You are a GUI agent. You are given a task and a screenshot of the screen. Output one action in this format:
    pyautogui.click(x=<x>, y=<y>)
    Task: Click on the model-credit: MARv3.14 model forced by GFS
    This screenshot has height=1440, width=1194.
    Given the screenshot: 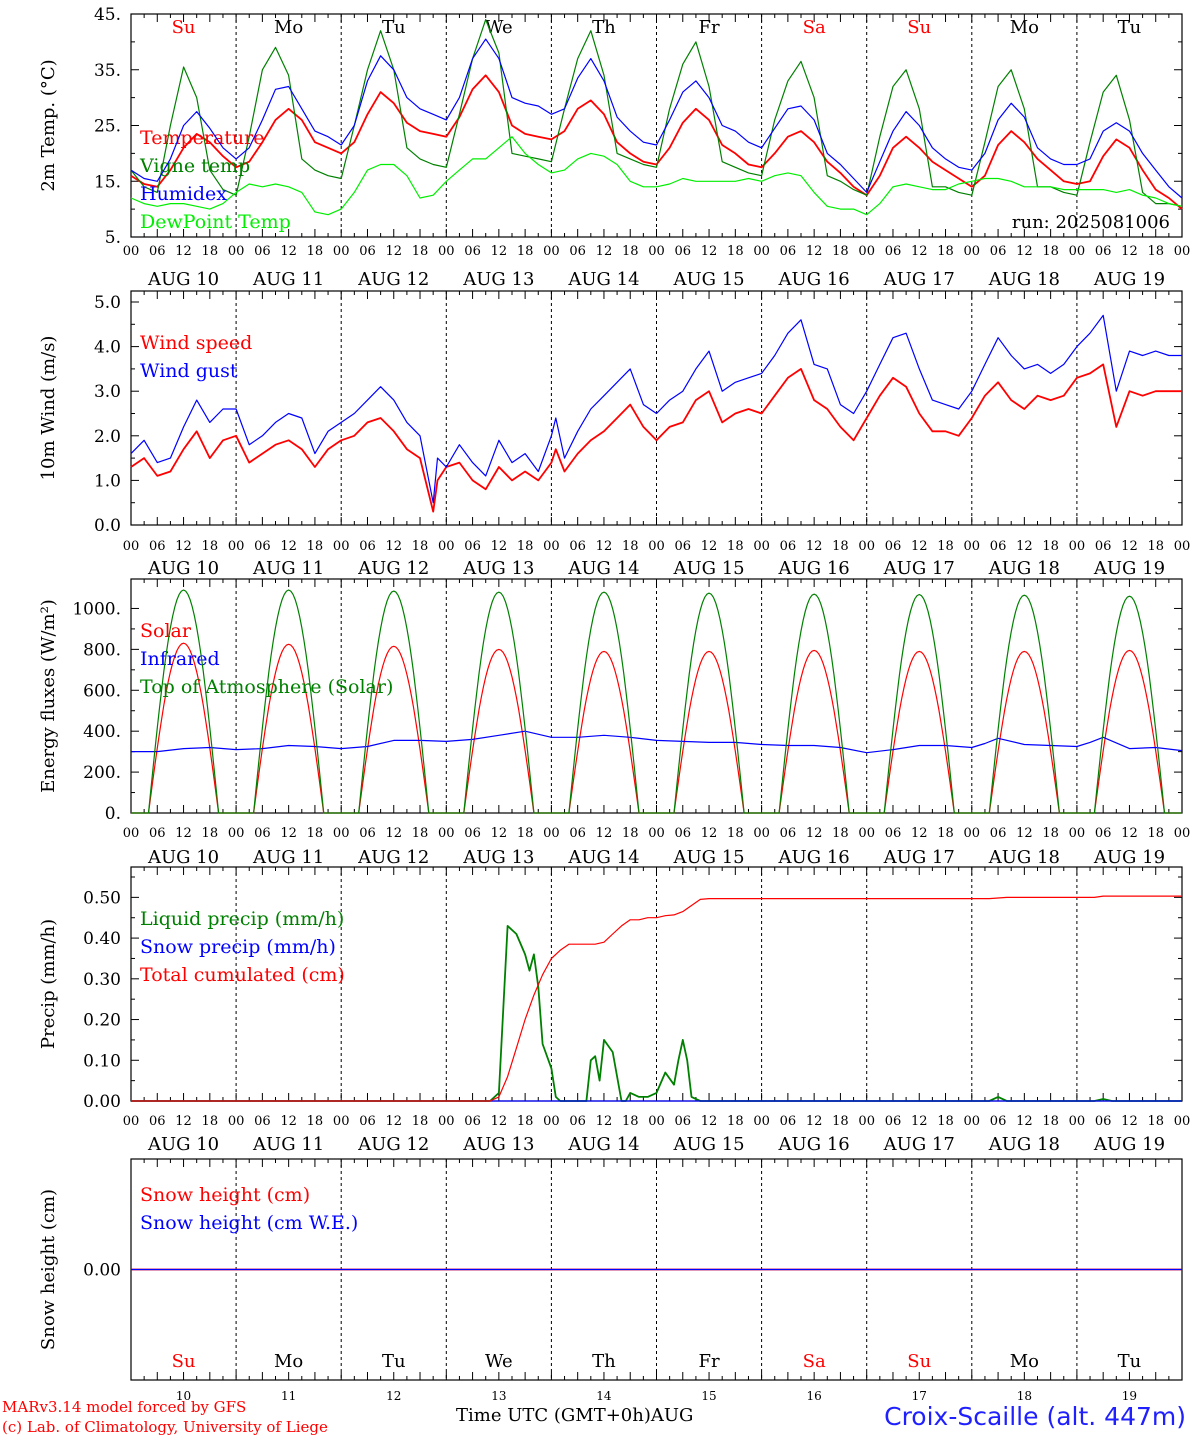 What is the action you would take?
    pyautogui.click(x=124, y=1407)
    